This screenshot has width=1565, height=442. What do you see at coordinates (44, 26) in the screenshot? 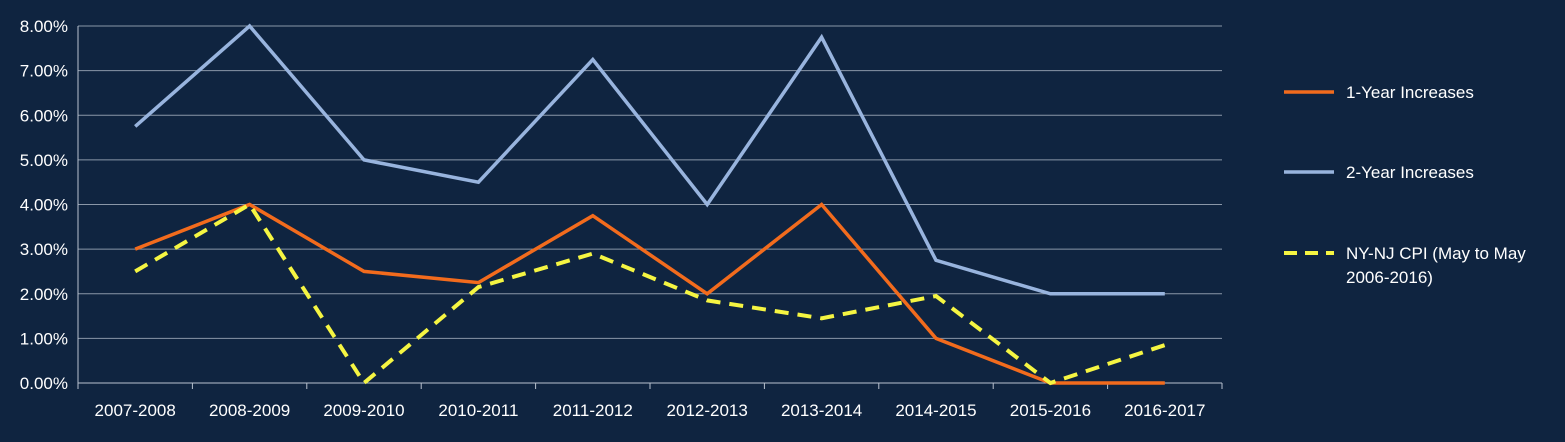
I see `y-tick-label: 8.00%` at bounding box center [44, 26].